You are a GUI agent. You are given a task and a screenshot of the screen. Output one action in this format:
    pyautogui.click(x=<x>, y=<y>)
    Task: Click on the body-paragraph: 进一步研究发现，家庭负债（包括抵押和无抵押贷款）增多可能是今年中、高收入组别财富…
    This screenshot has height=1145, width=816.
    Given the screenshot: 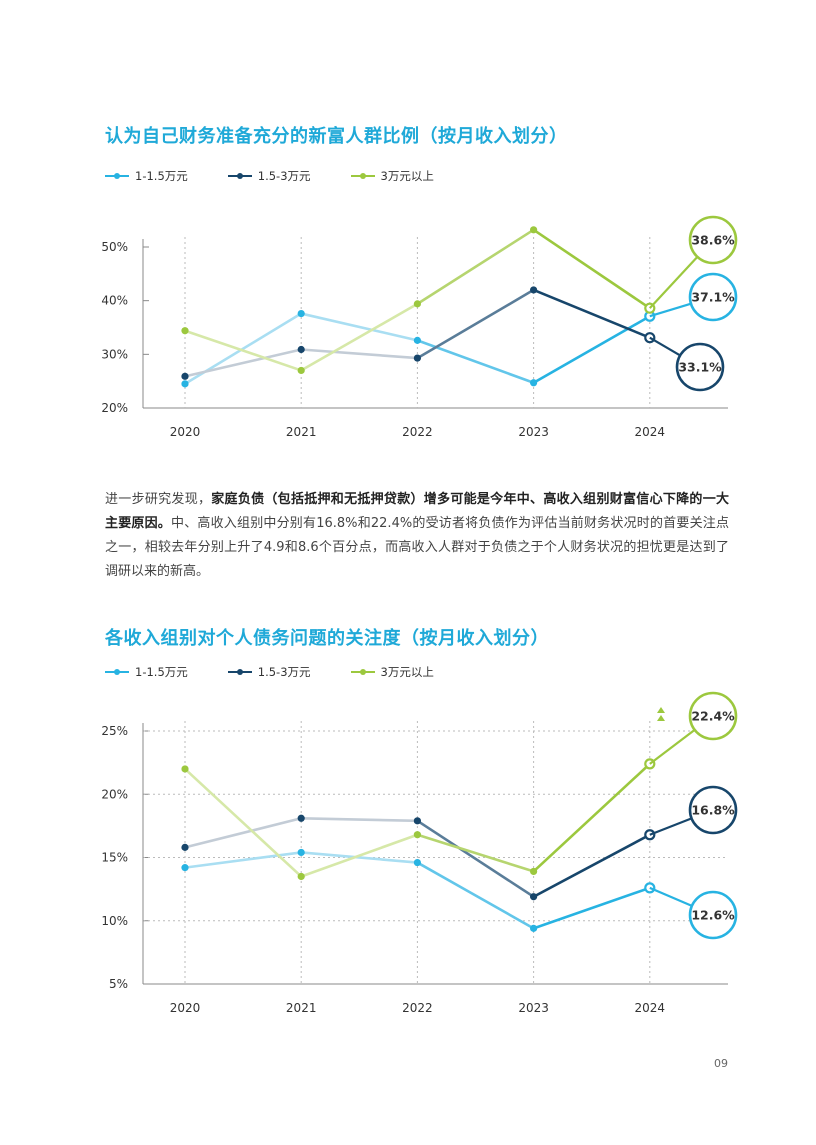 What is the action you would take?
    pyautogui.click(x=417, y=536)
    